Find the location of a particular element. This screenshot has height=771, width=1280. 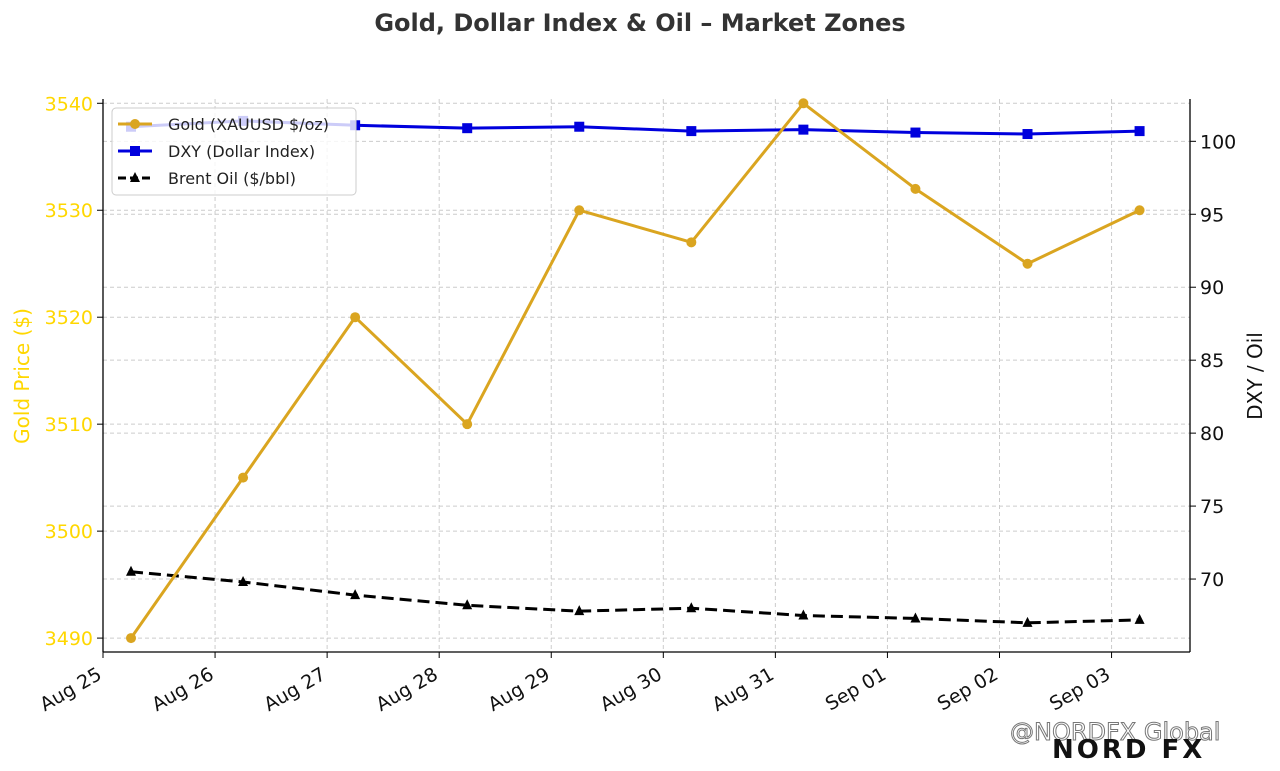

tick-label-left: 3540 is located at coordinates (69, 104).